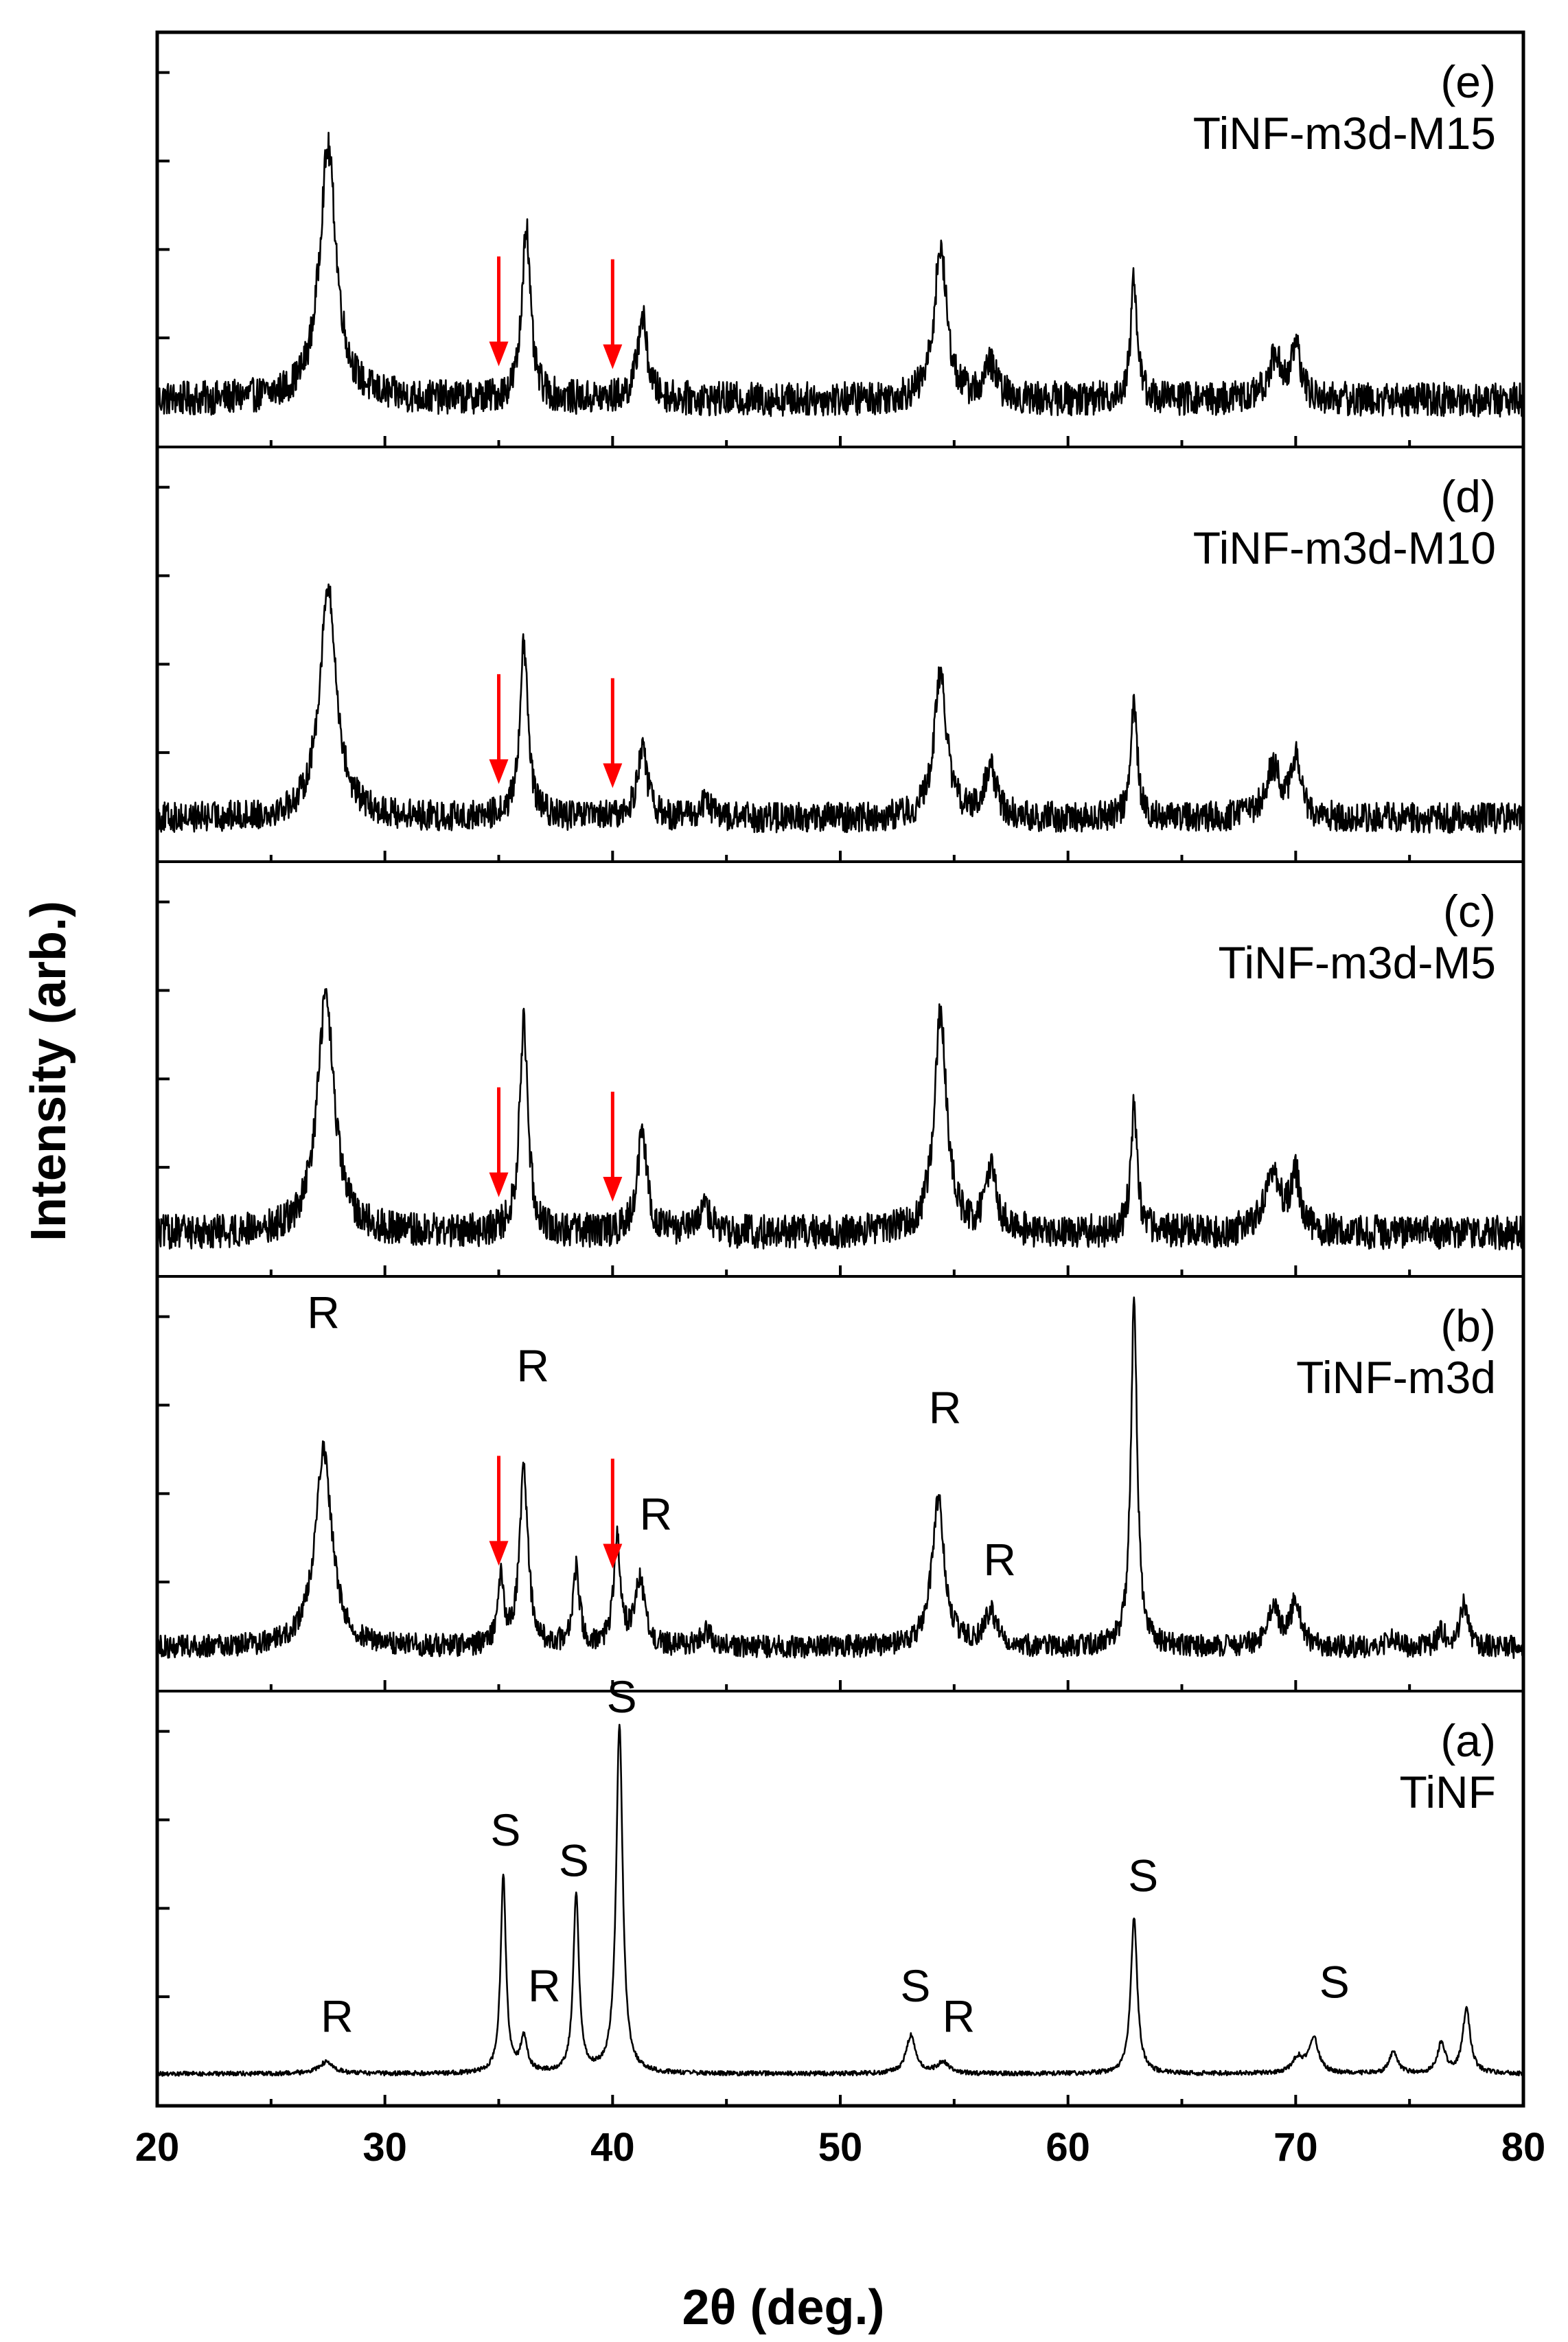 The width and height of the screenshot is (1568, 2342). What do you see at coordinates (1357, 963) in the screenshot?
I see `panel-sample-name: TiNF-m3d-M5` at bounding box center [1357, 963].